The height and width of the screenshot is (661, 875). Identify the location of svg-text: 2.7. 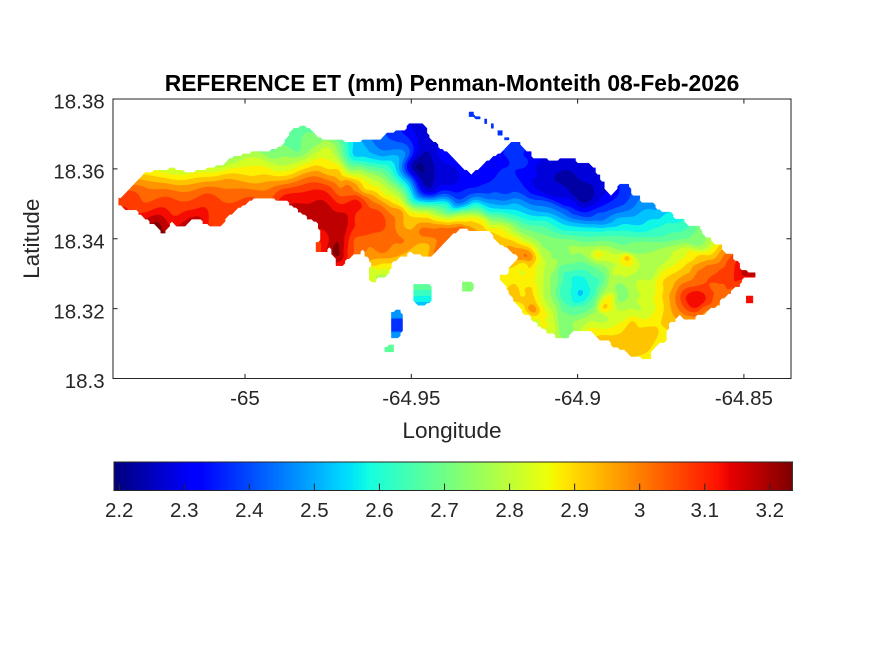
(444, 510).